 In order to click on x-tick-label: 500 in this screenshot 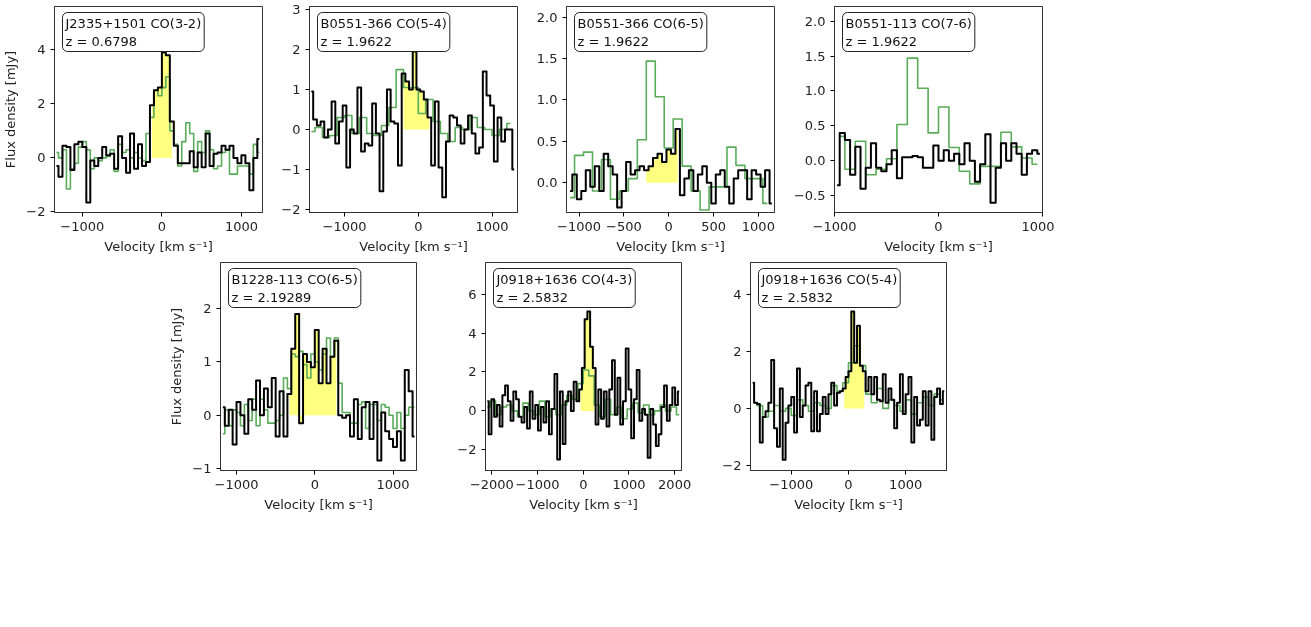, I will do `click(713, 226)`.